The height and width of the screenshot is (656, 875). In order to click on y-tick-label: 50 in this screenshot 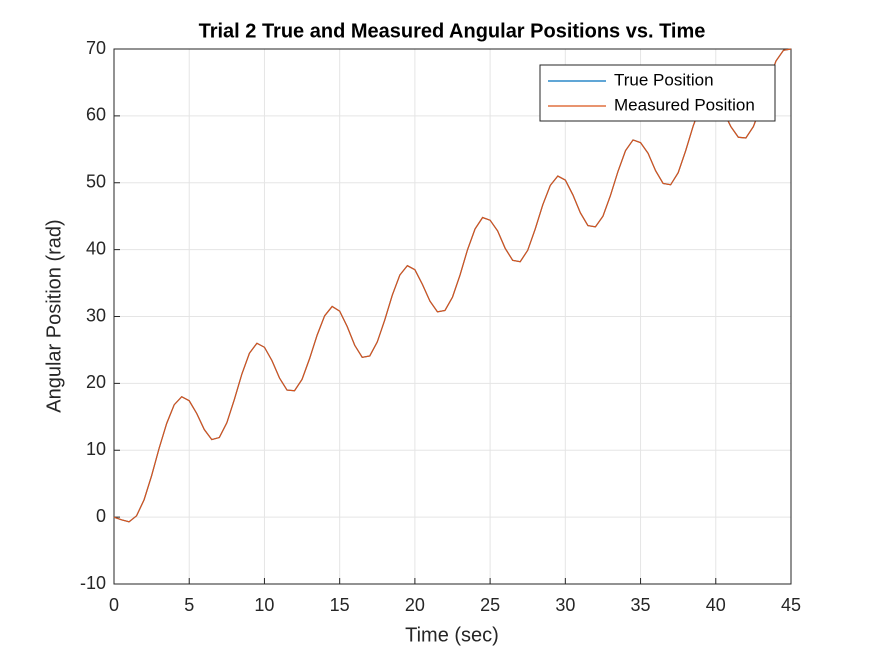, I will do `click(96, 182)`.